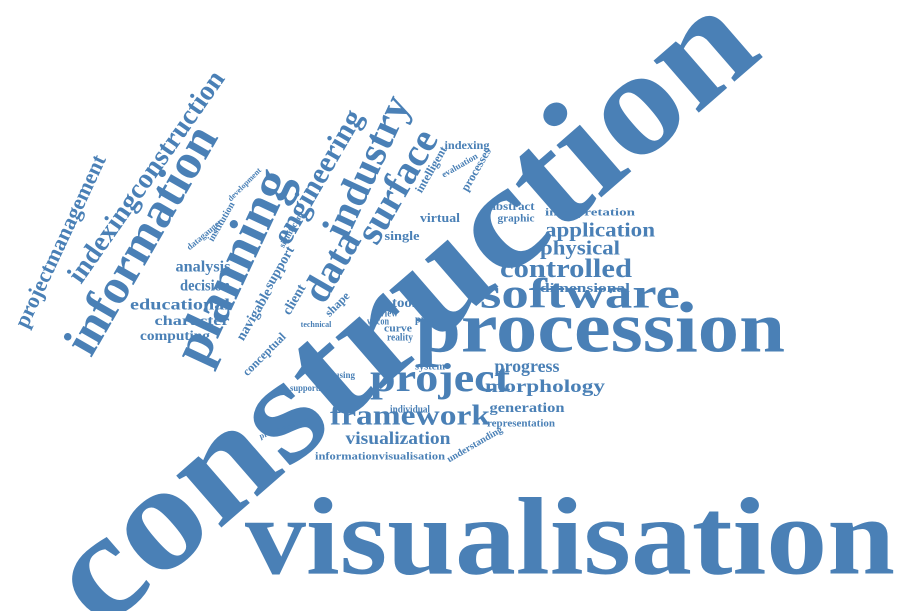 Image resolution: width=900 pixels, height=611 pixels. Describe the element at coordinates (440, 217) in the screenshot. I see `word: virtual` at that location.